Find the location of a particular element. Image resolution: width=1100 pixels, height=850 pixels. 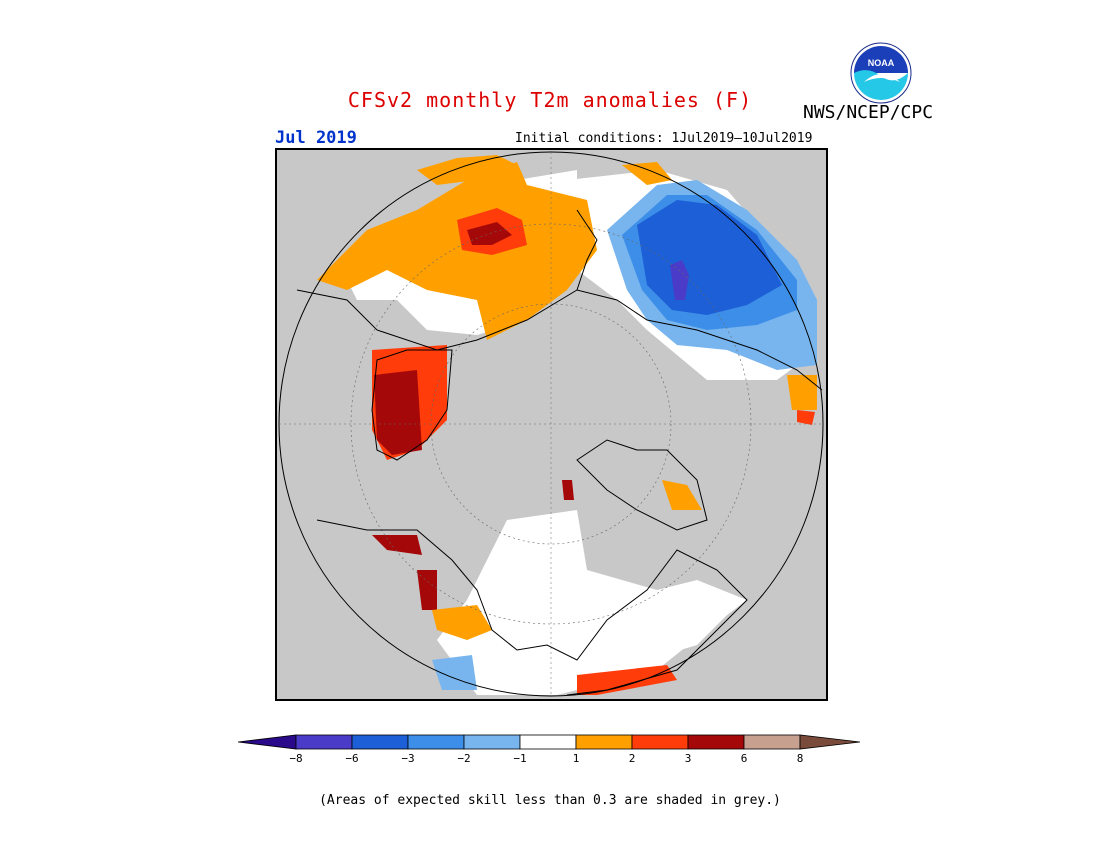

noaa-logo: NOAA is located at coordinates (881, 73).